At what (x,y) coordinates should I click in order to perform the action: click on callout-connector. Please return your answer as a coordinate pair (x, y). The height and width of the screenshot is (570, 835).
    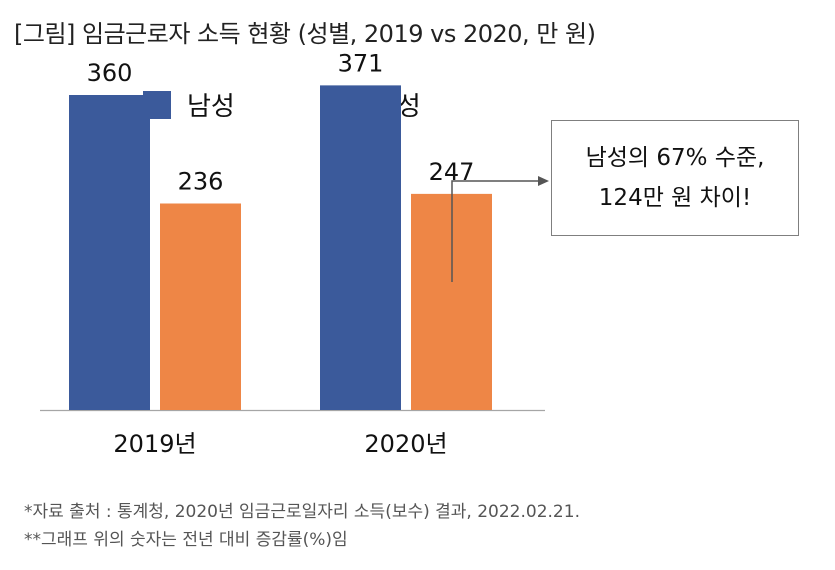
    Looking at the image, I should click on (495, 231).